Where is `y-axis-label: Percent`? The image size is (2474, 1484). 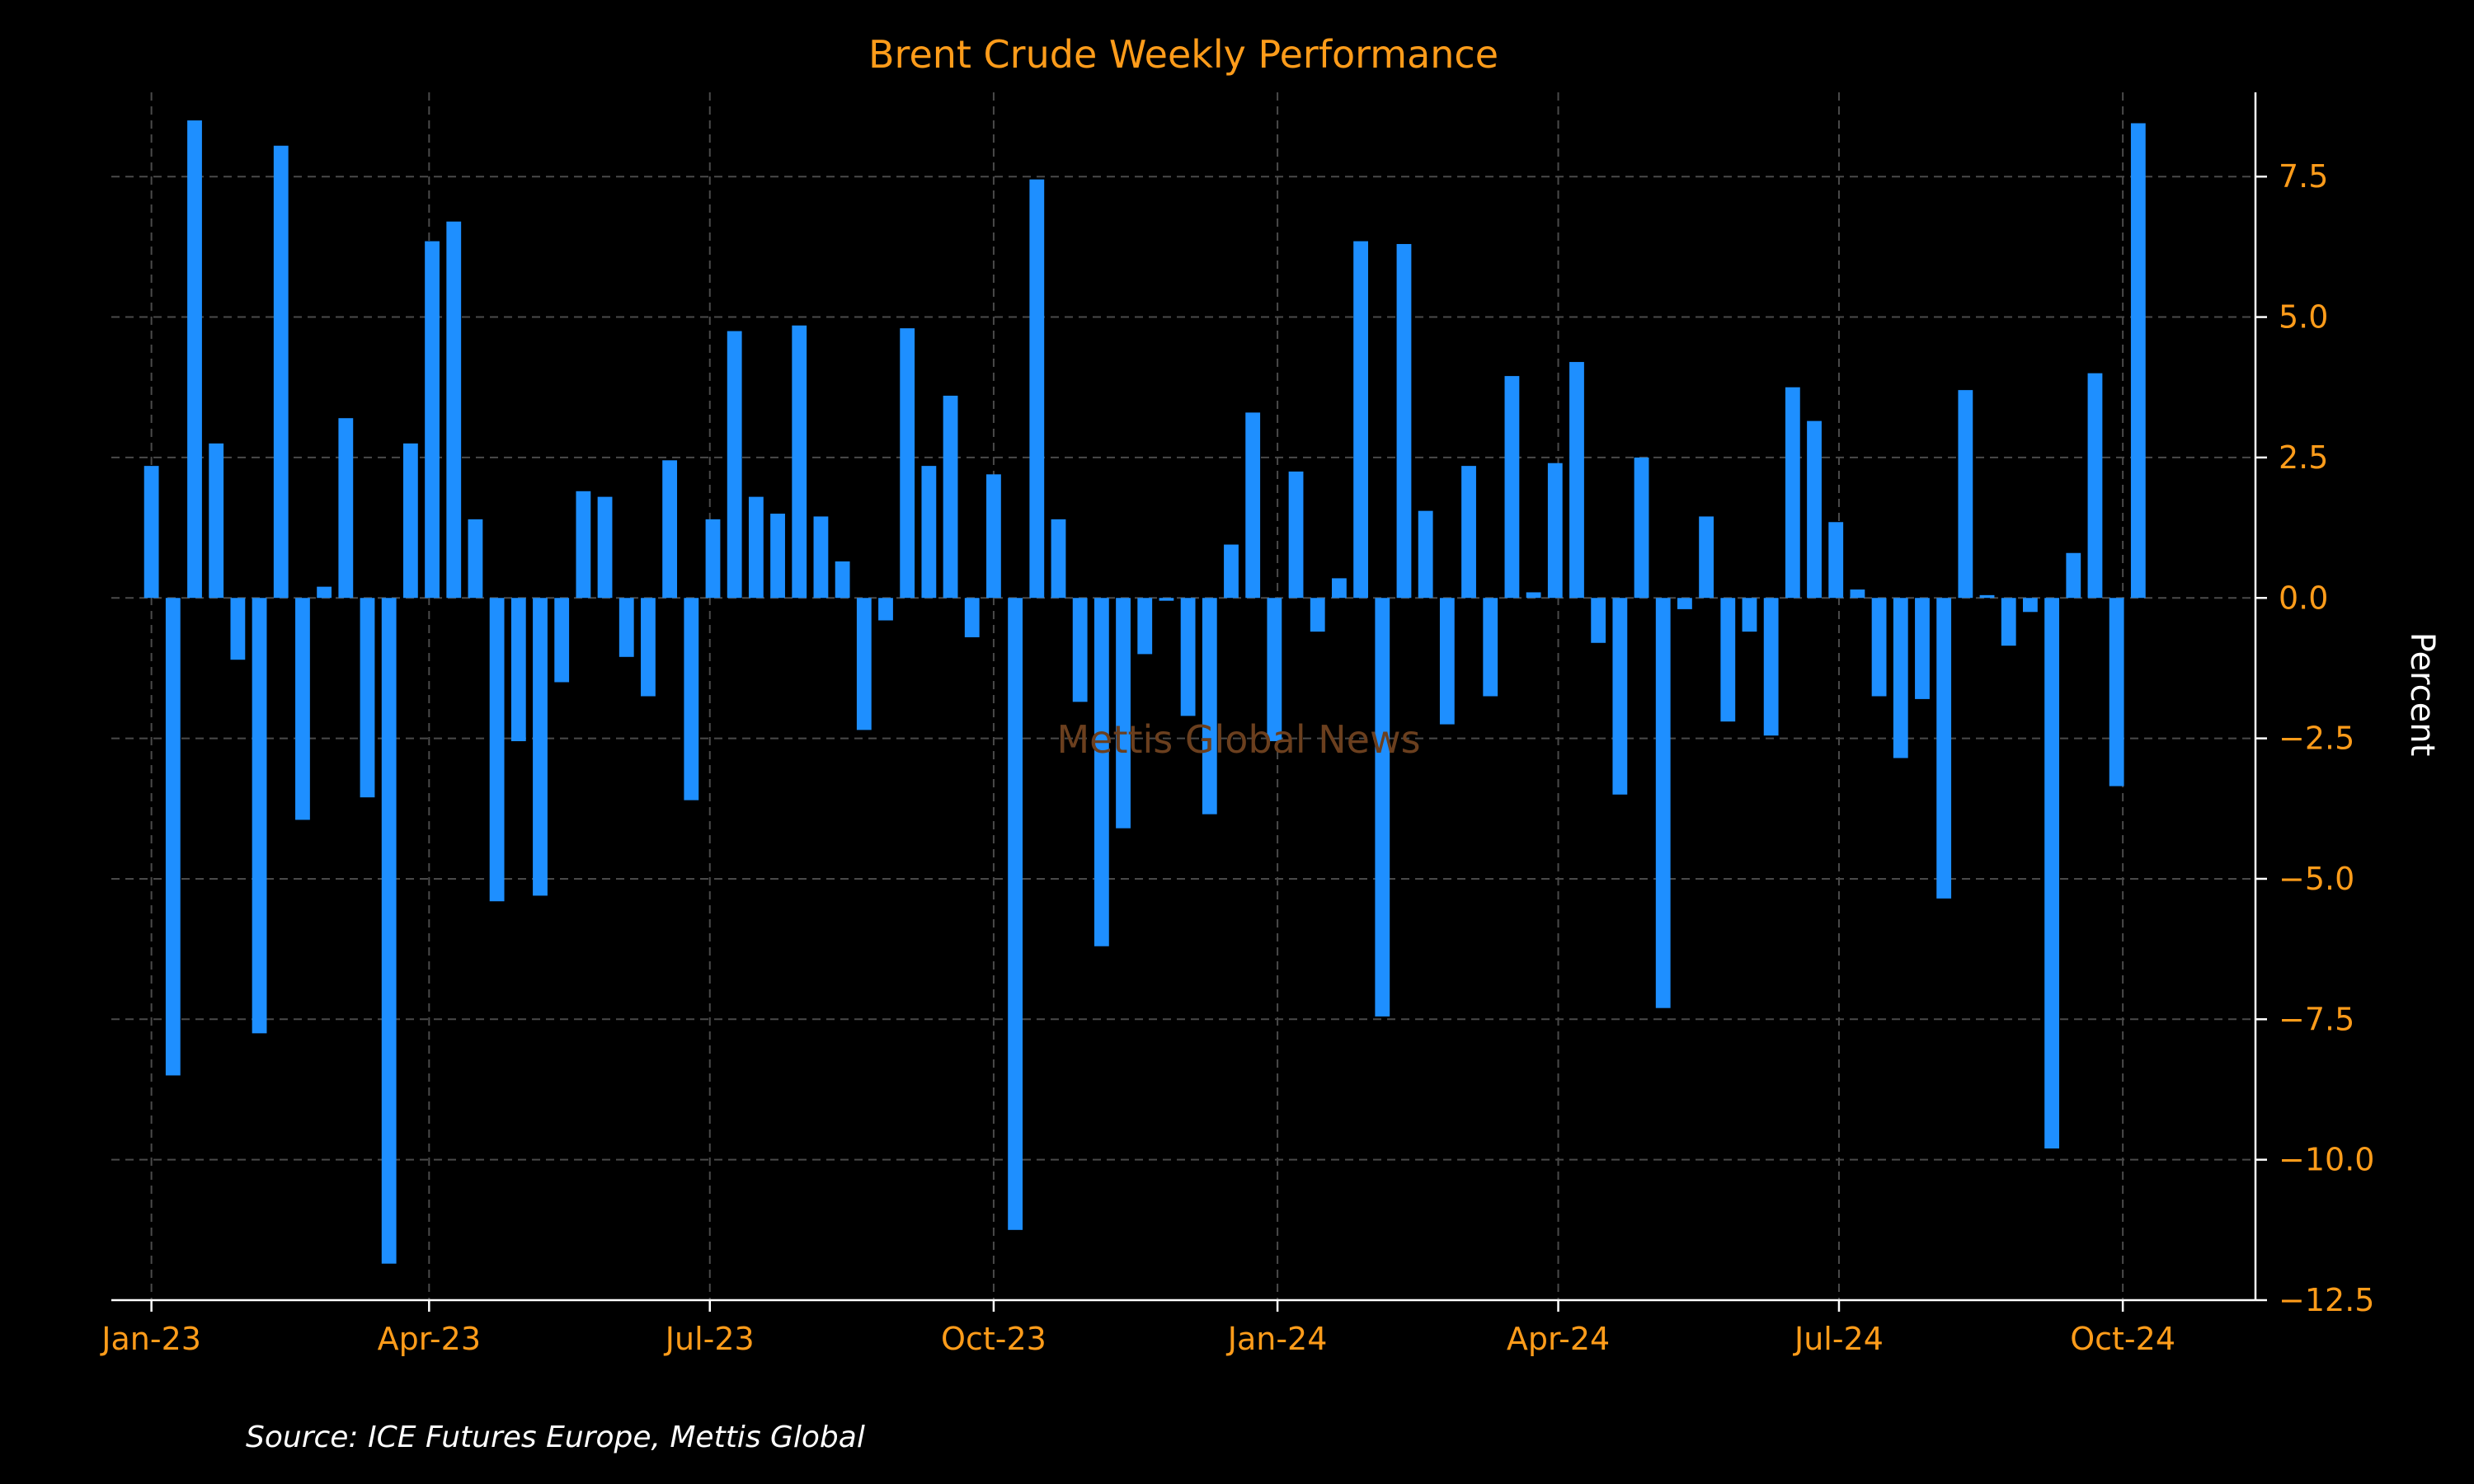 y-axis-label: Percent is located at coordinates (2422, 694).